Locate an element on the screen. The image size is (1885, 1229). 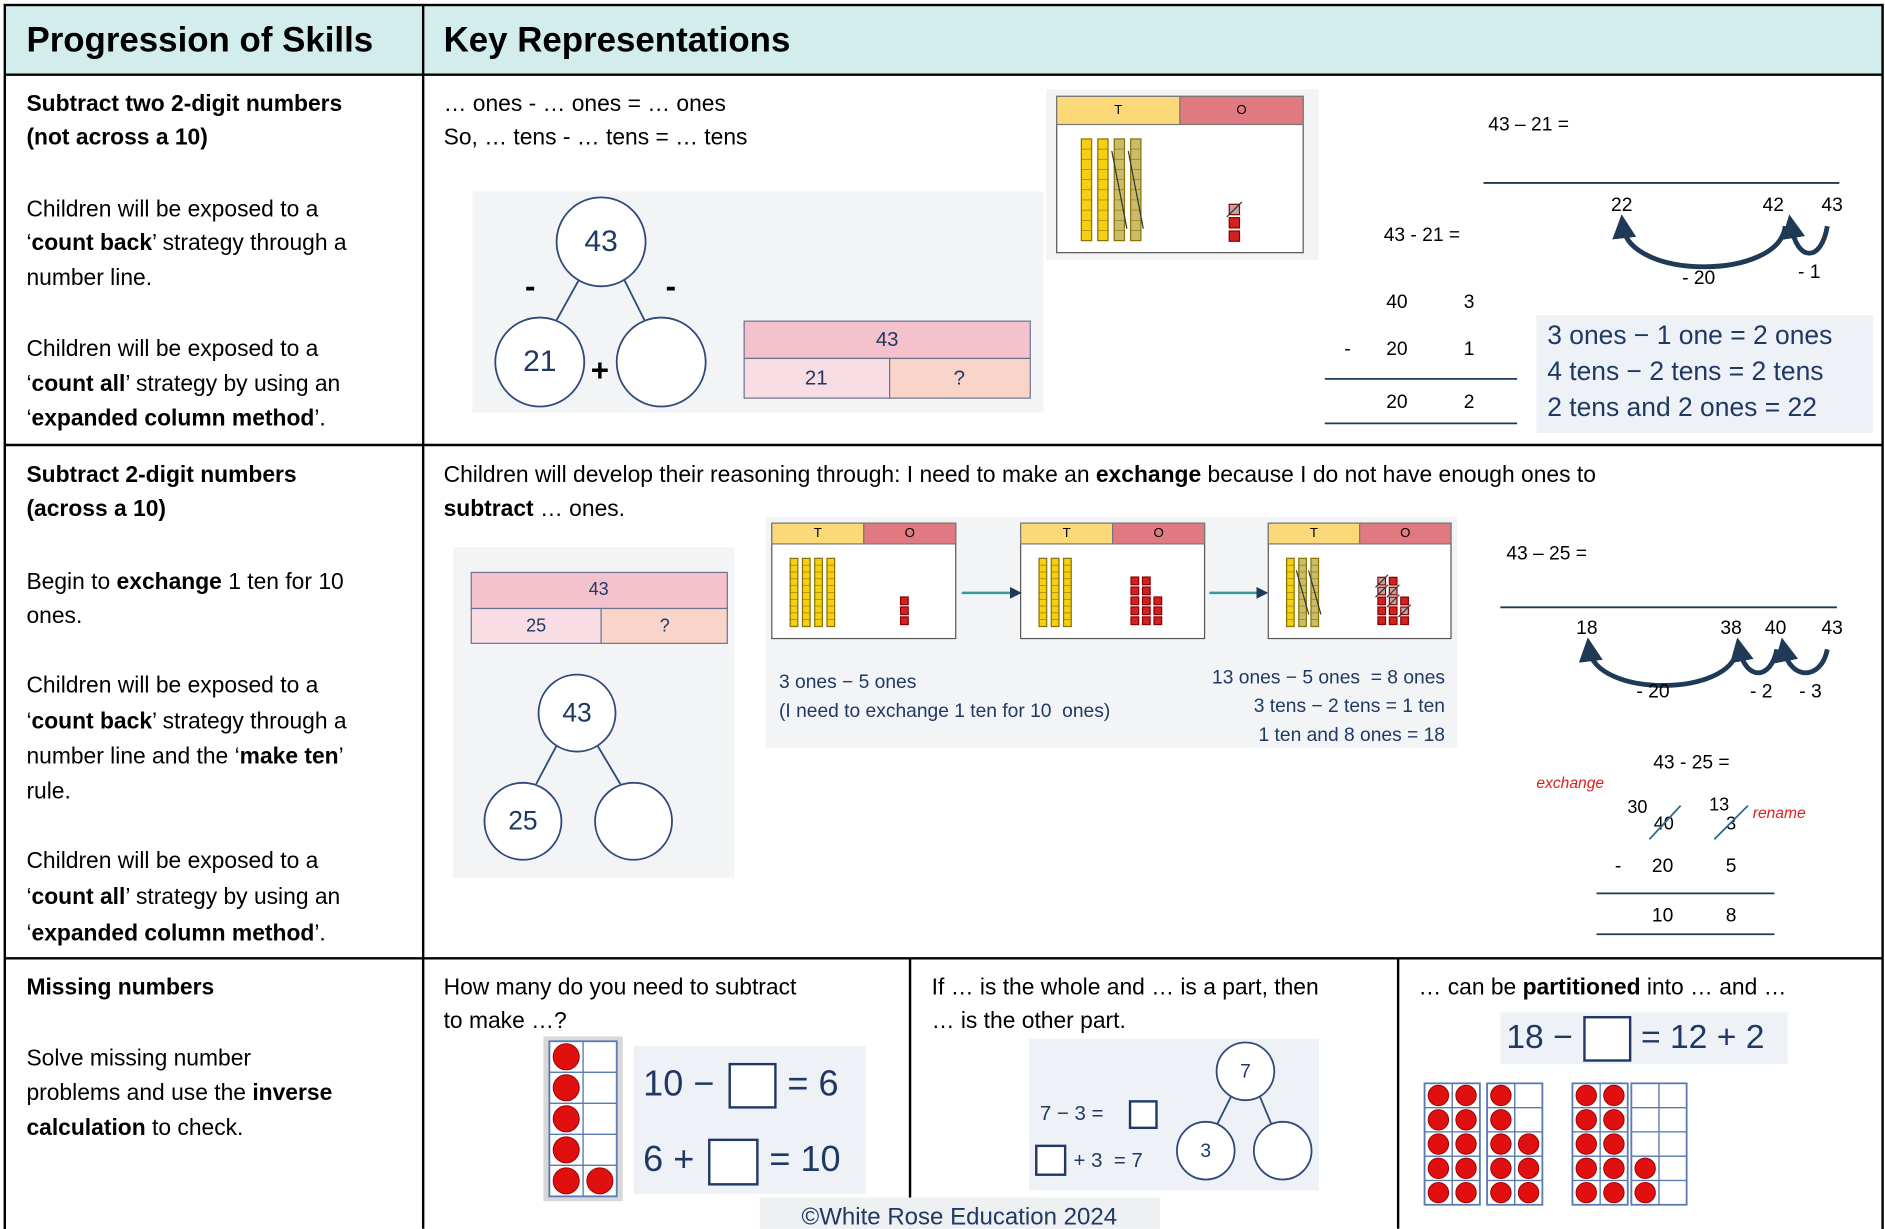
number-line-label: 18 is located at coordinates (1586, 628).